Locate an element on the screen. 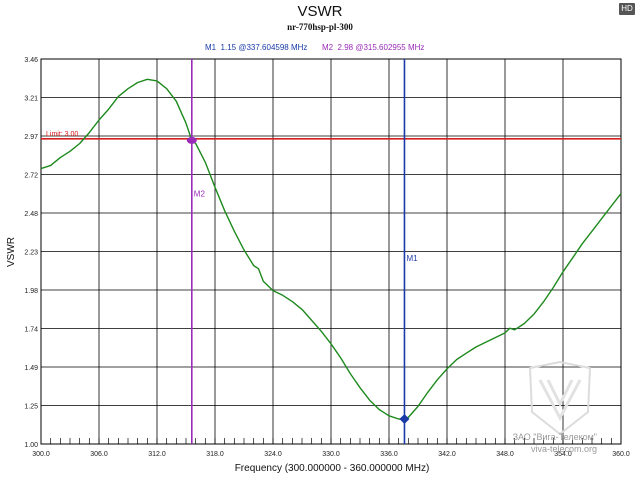 The width and height of the screenshot is (640, 480). x-tick-label: 360.0 is located at coordinates (621, 454).